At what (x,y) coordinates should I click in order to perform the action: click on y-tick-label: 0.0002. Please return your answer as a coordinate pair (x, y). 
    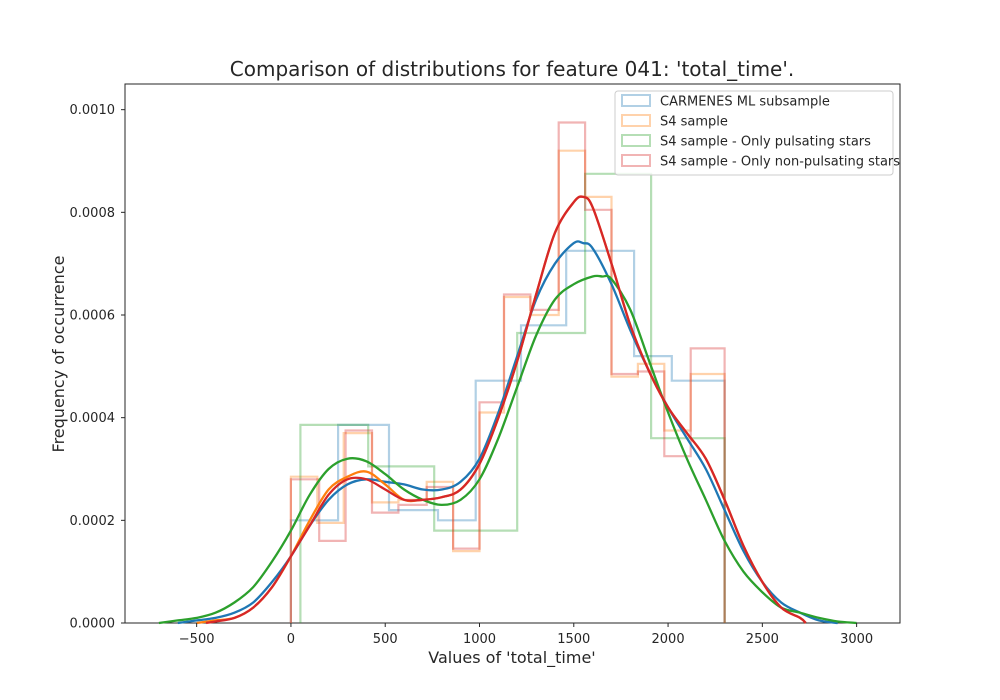
    Looking at the image, I should click on (93, 521).